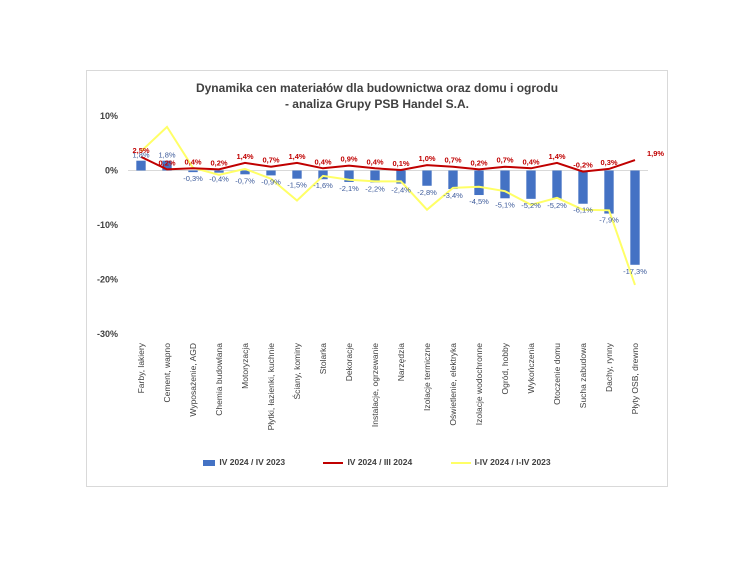 Image resolution: width=750 pixels, height=562 pixels. What do you see at coordinates (271, 387) in the screenshot?
I see `category-label: Płytki, łazienki, kuchnie` at bounding box center [271, 387].